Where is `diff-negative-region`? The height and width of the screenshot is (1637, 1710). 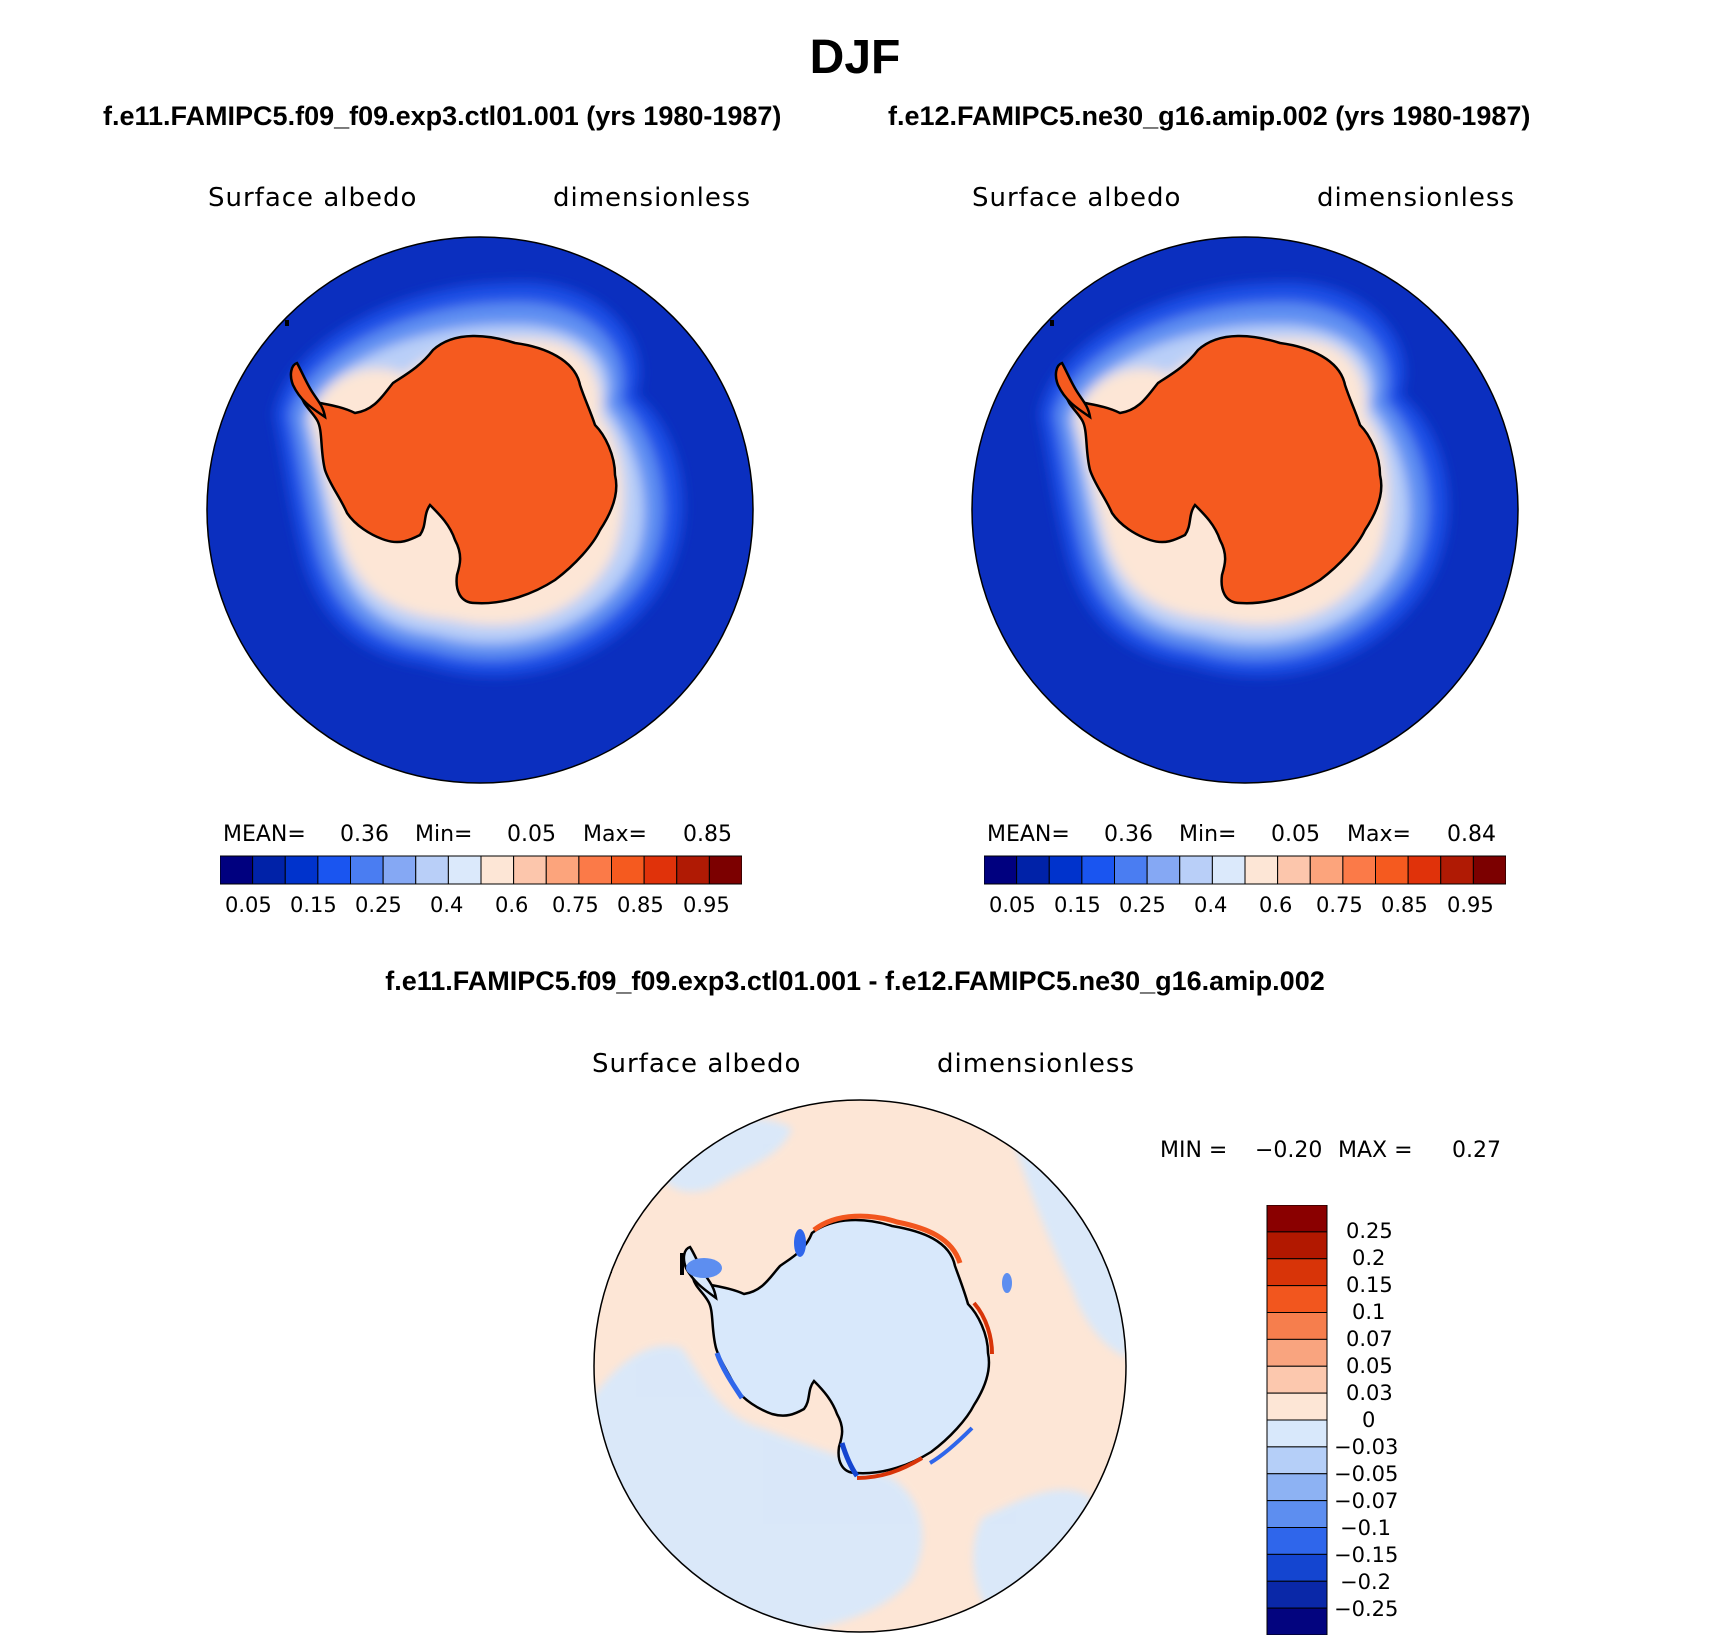
diff-negative-region is located at coordinates (1032, 1553).